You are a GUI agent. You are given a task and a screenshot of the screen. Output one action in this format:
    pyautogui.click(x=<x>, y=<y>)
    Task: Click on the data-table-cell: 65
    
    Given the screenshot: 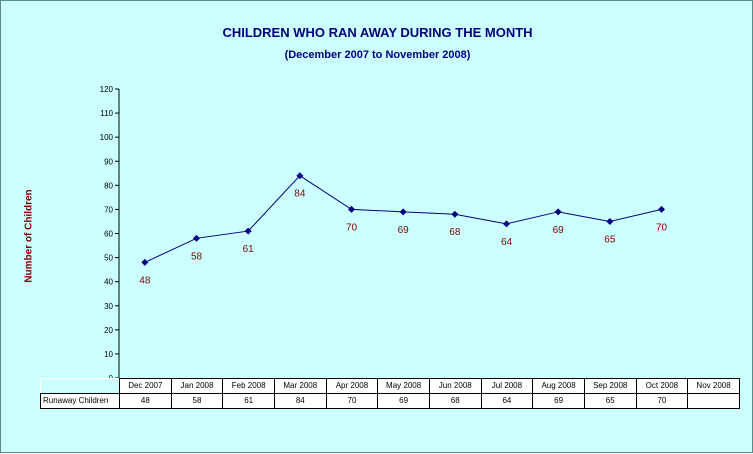 What is the action you would take?
    pyautogui.click(x=610, y=401)
    